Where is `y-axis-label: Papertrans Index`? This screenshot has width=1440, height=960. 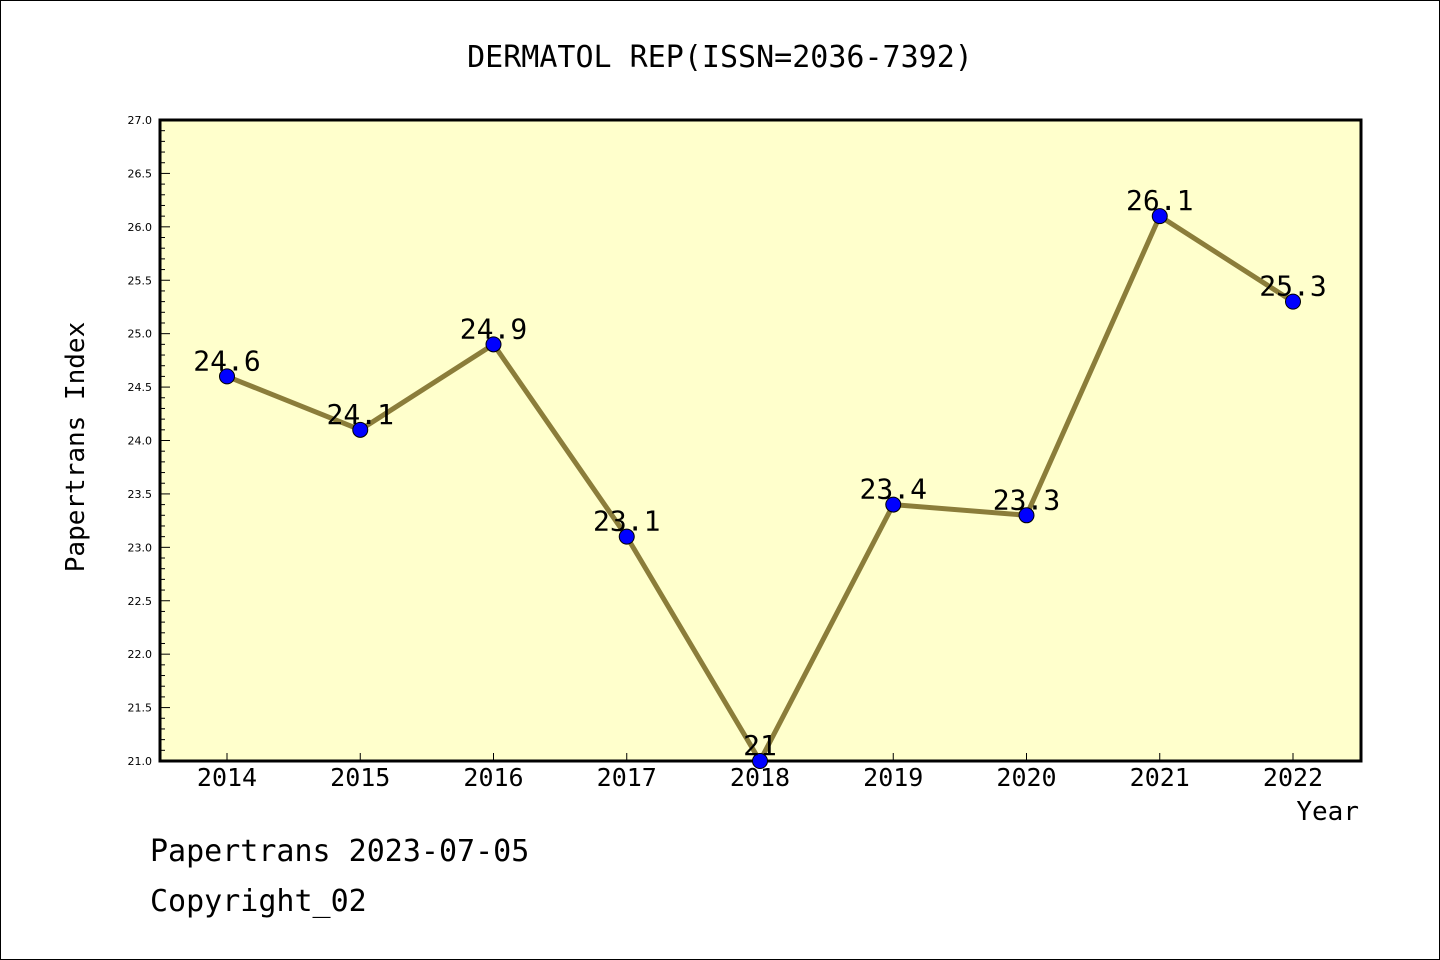
y-axis-label: Papertrans Index is located at coordinates (76, 447).